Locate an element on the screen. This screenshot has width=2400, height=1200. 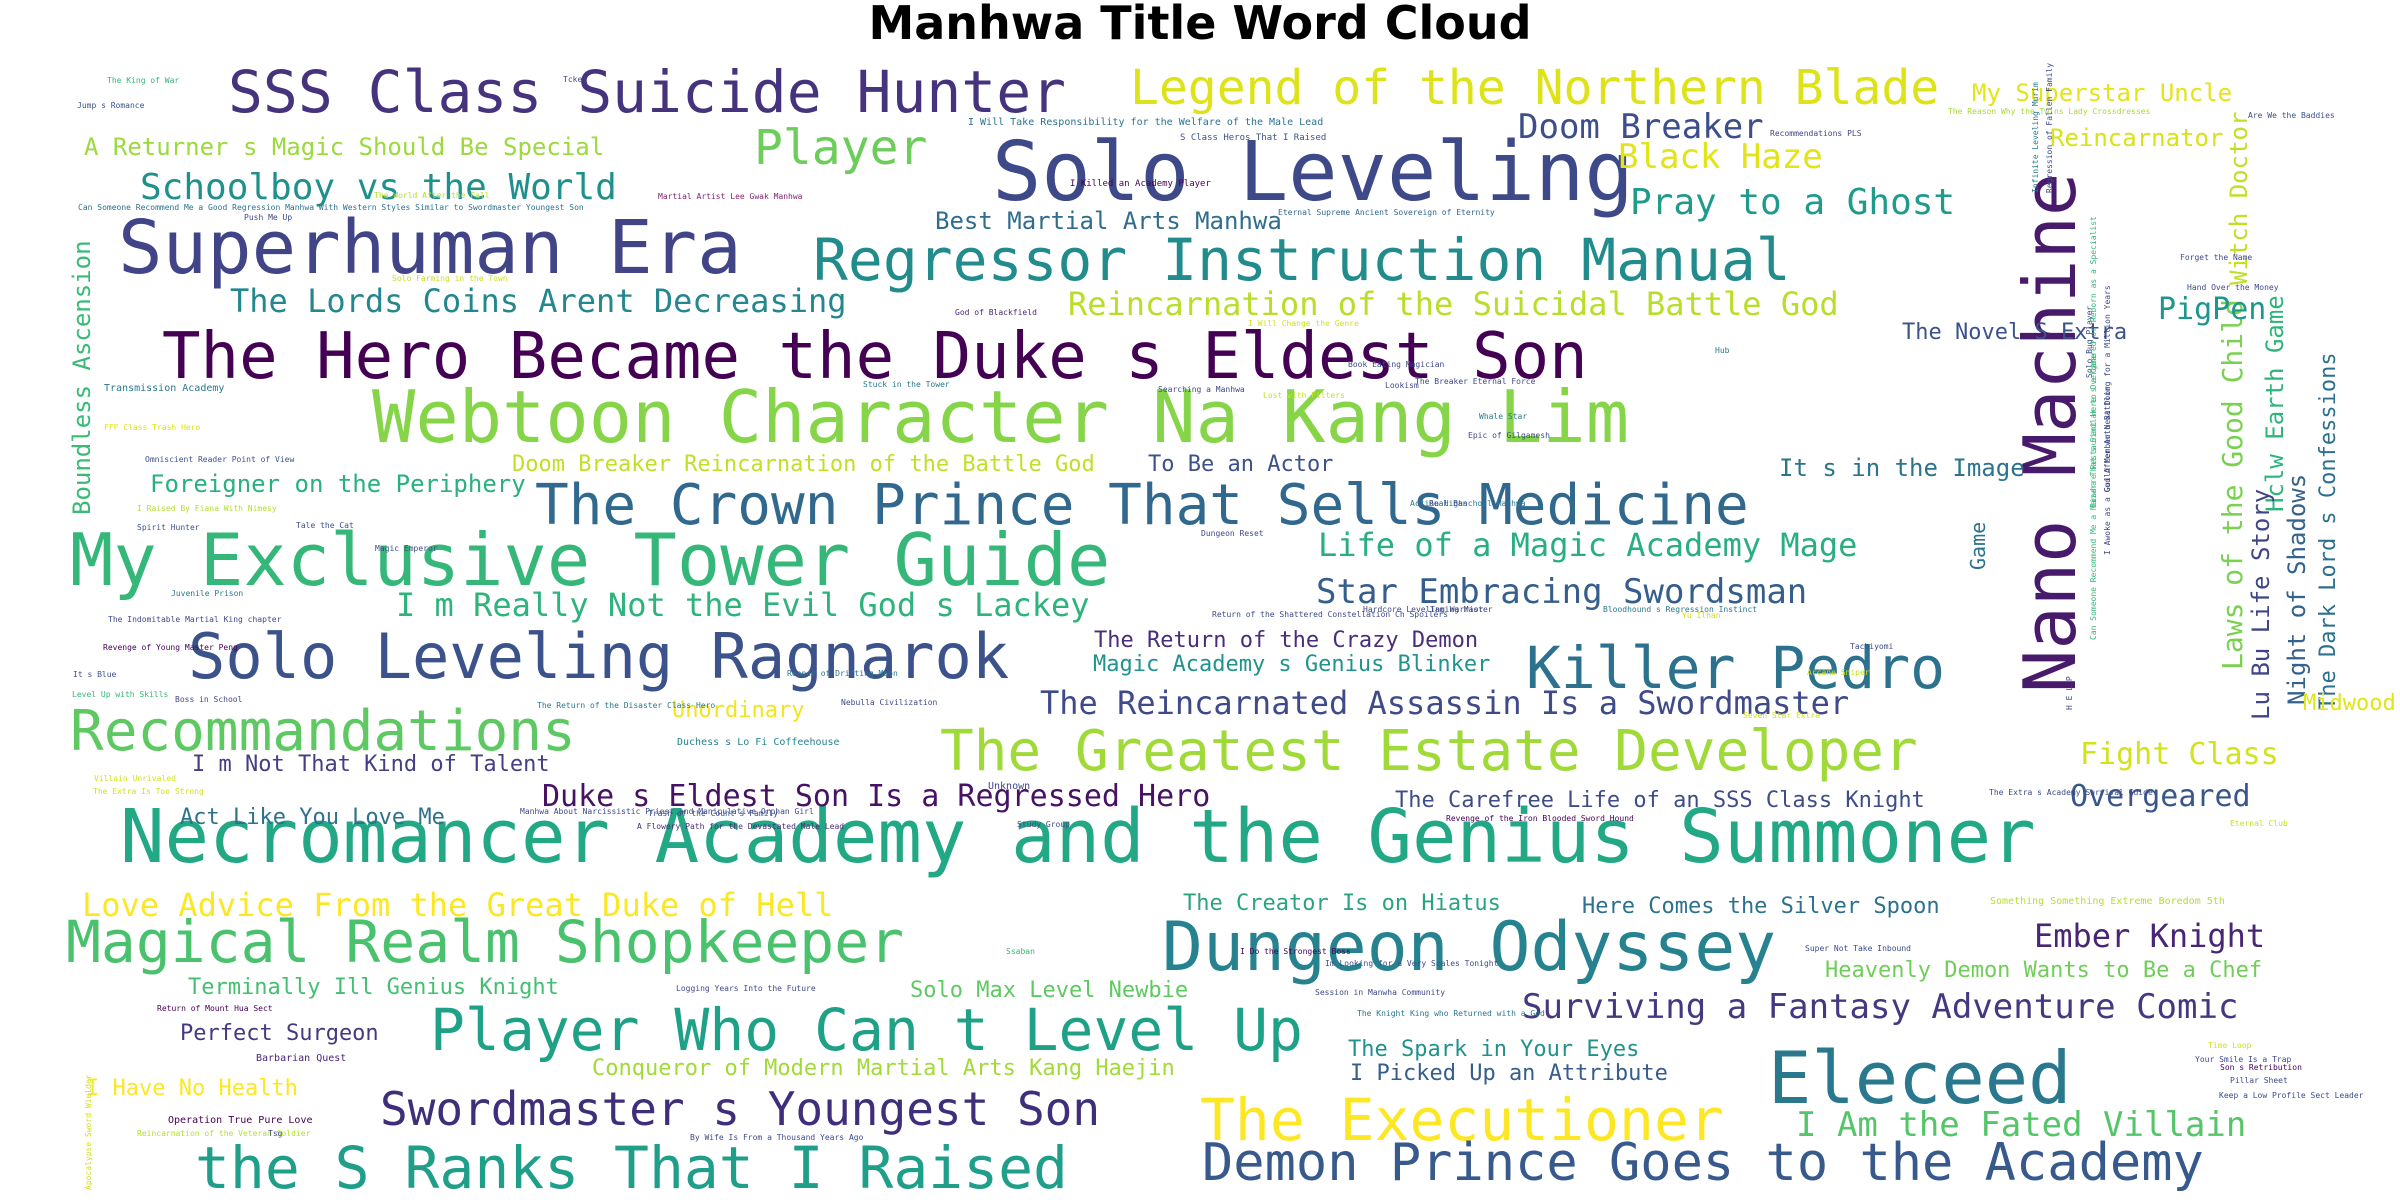
cloud-word: Reincarnation of the Veteran Soldier is located at coordinates (224, 1133).